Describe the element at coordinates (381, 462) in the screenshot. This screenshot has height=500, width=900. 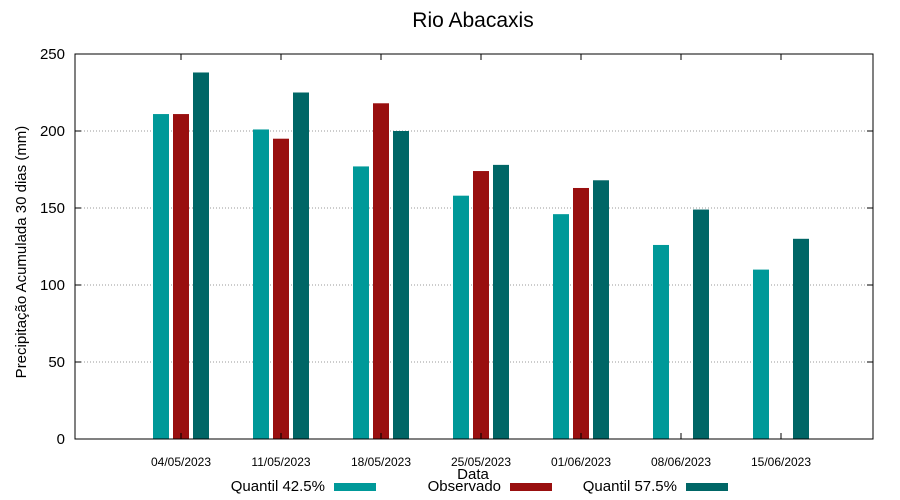
I see `x-tick-label: 18/05/2023` at that location.